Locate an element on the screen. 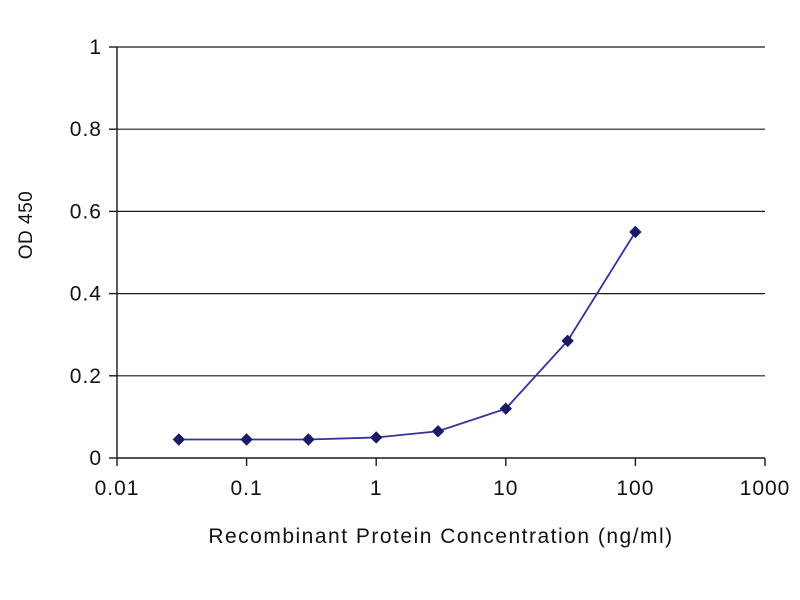  x-tick-label: 100 is located at coordinates (635, 488).